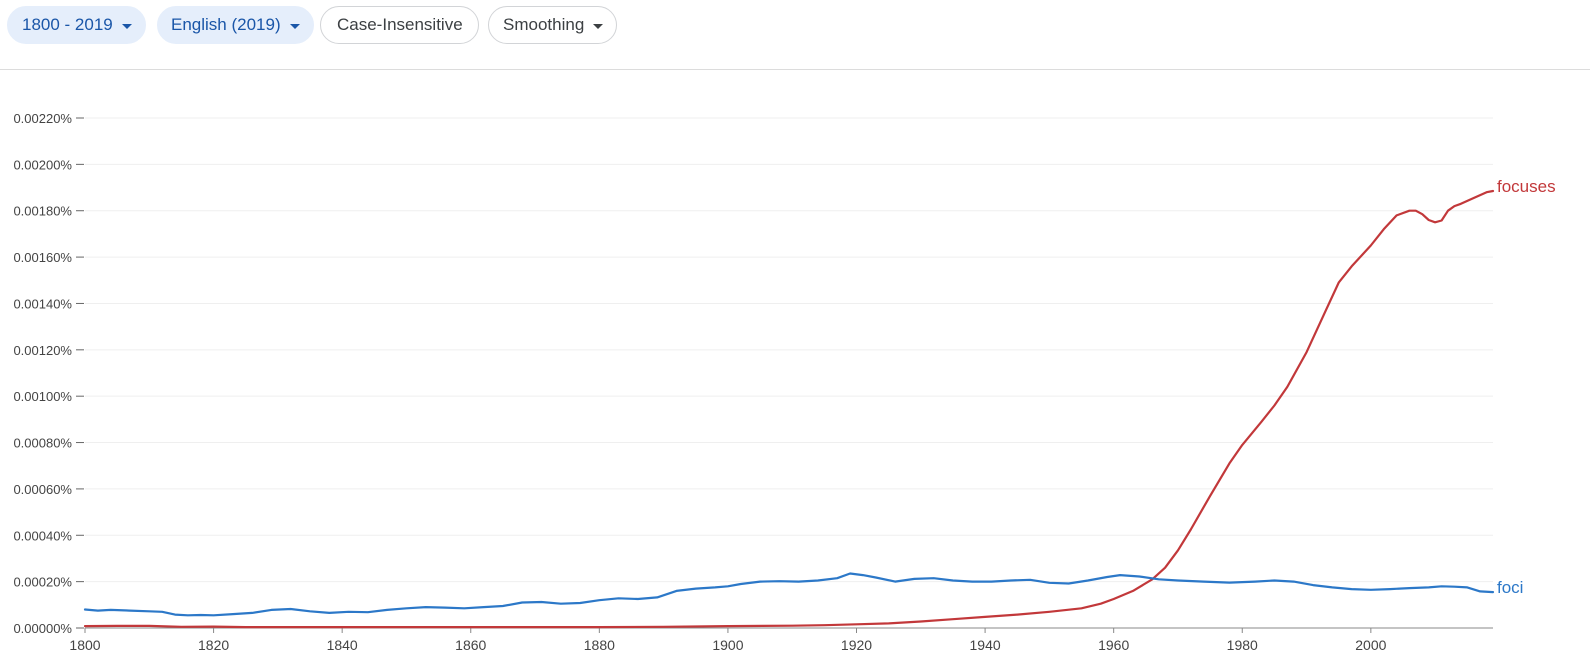  I want to click on series-labels: focuses foci, so click(1526, 387).